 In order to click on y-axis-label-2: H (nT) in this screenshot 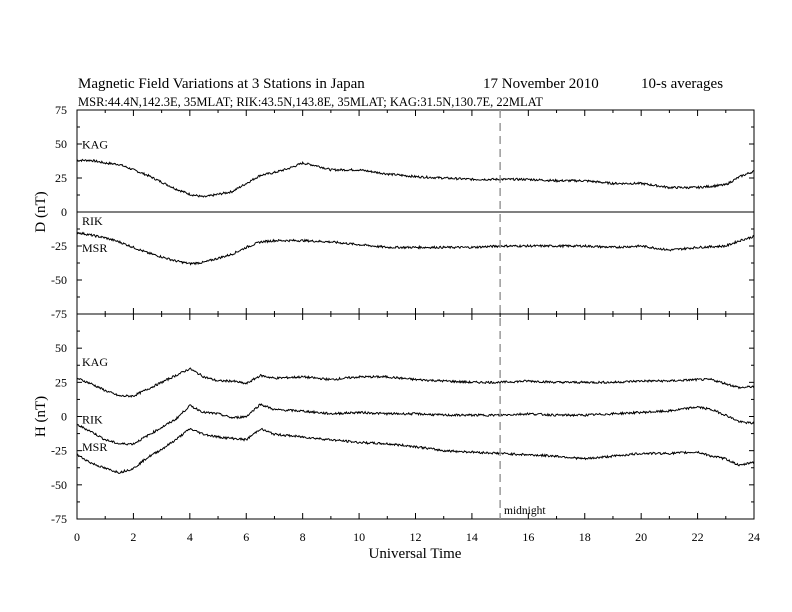, I will do `click(41, 416)`.